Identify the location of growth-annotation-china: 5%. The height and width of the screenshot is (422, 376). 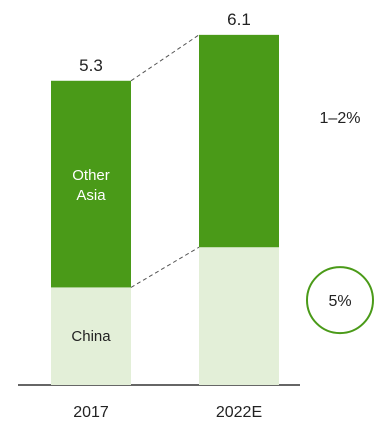
(339, 301).